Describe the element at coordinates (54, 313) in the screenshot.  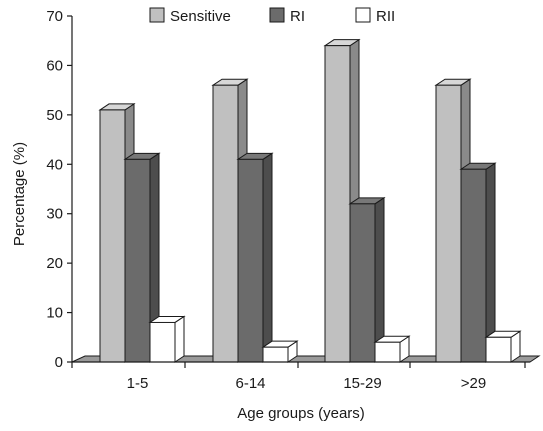
I see `y-tick-label: 10` at that location.